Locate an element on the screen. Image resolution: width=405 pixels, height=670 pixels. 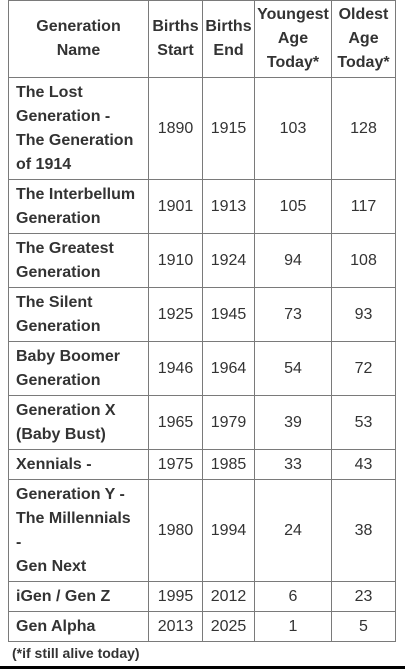
oldest-age-cell: 53 is located at coordinates (363, 422).